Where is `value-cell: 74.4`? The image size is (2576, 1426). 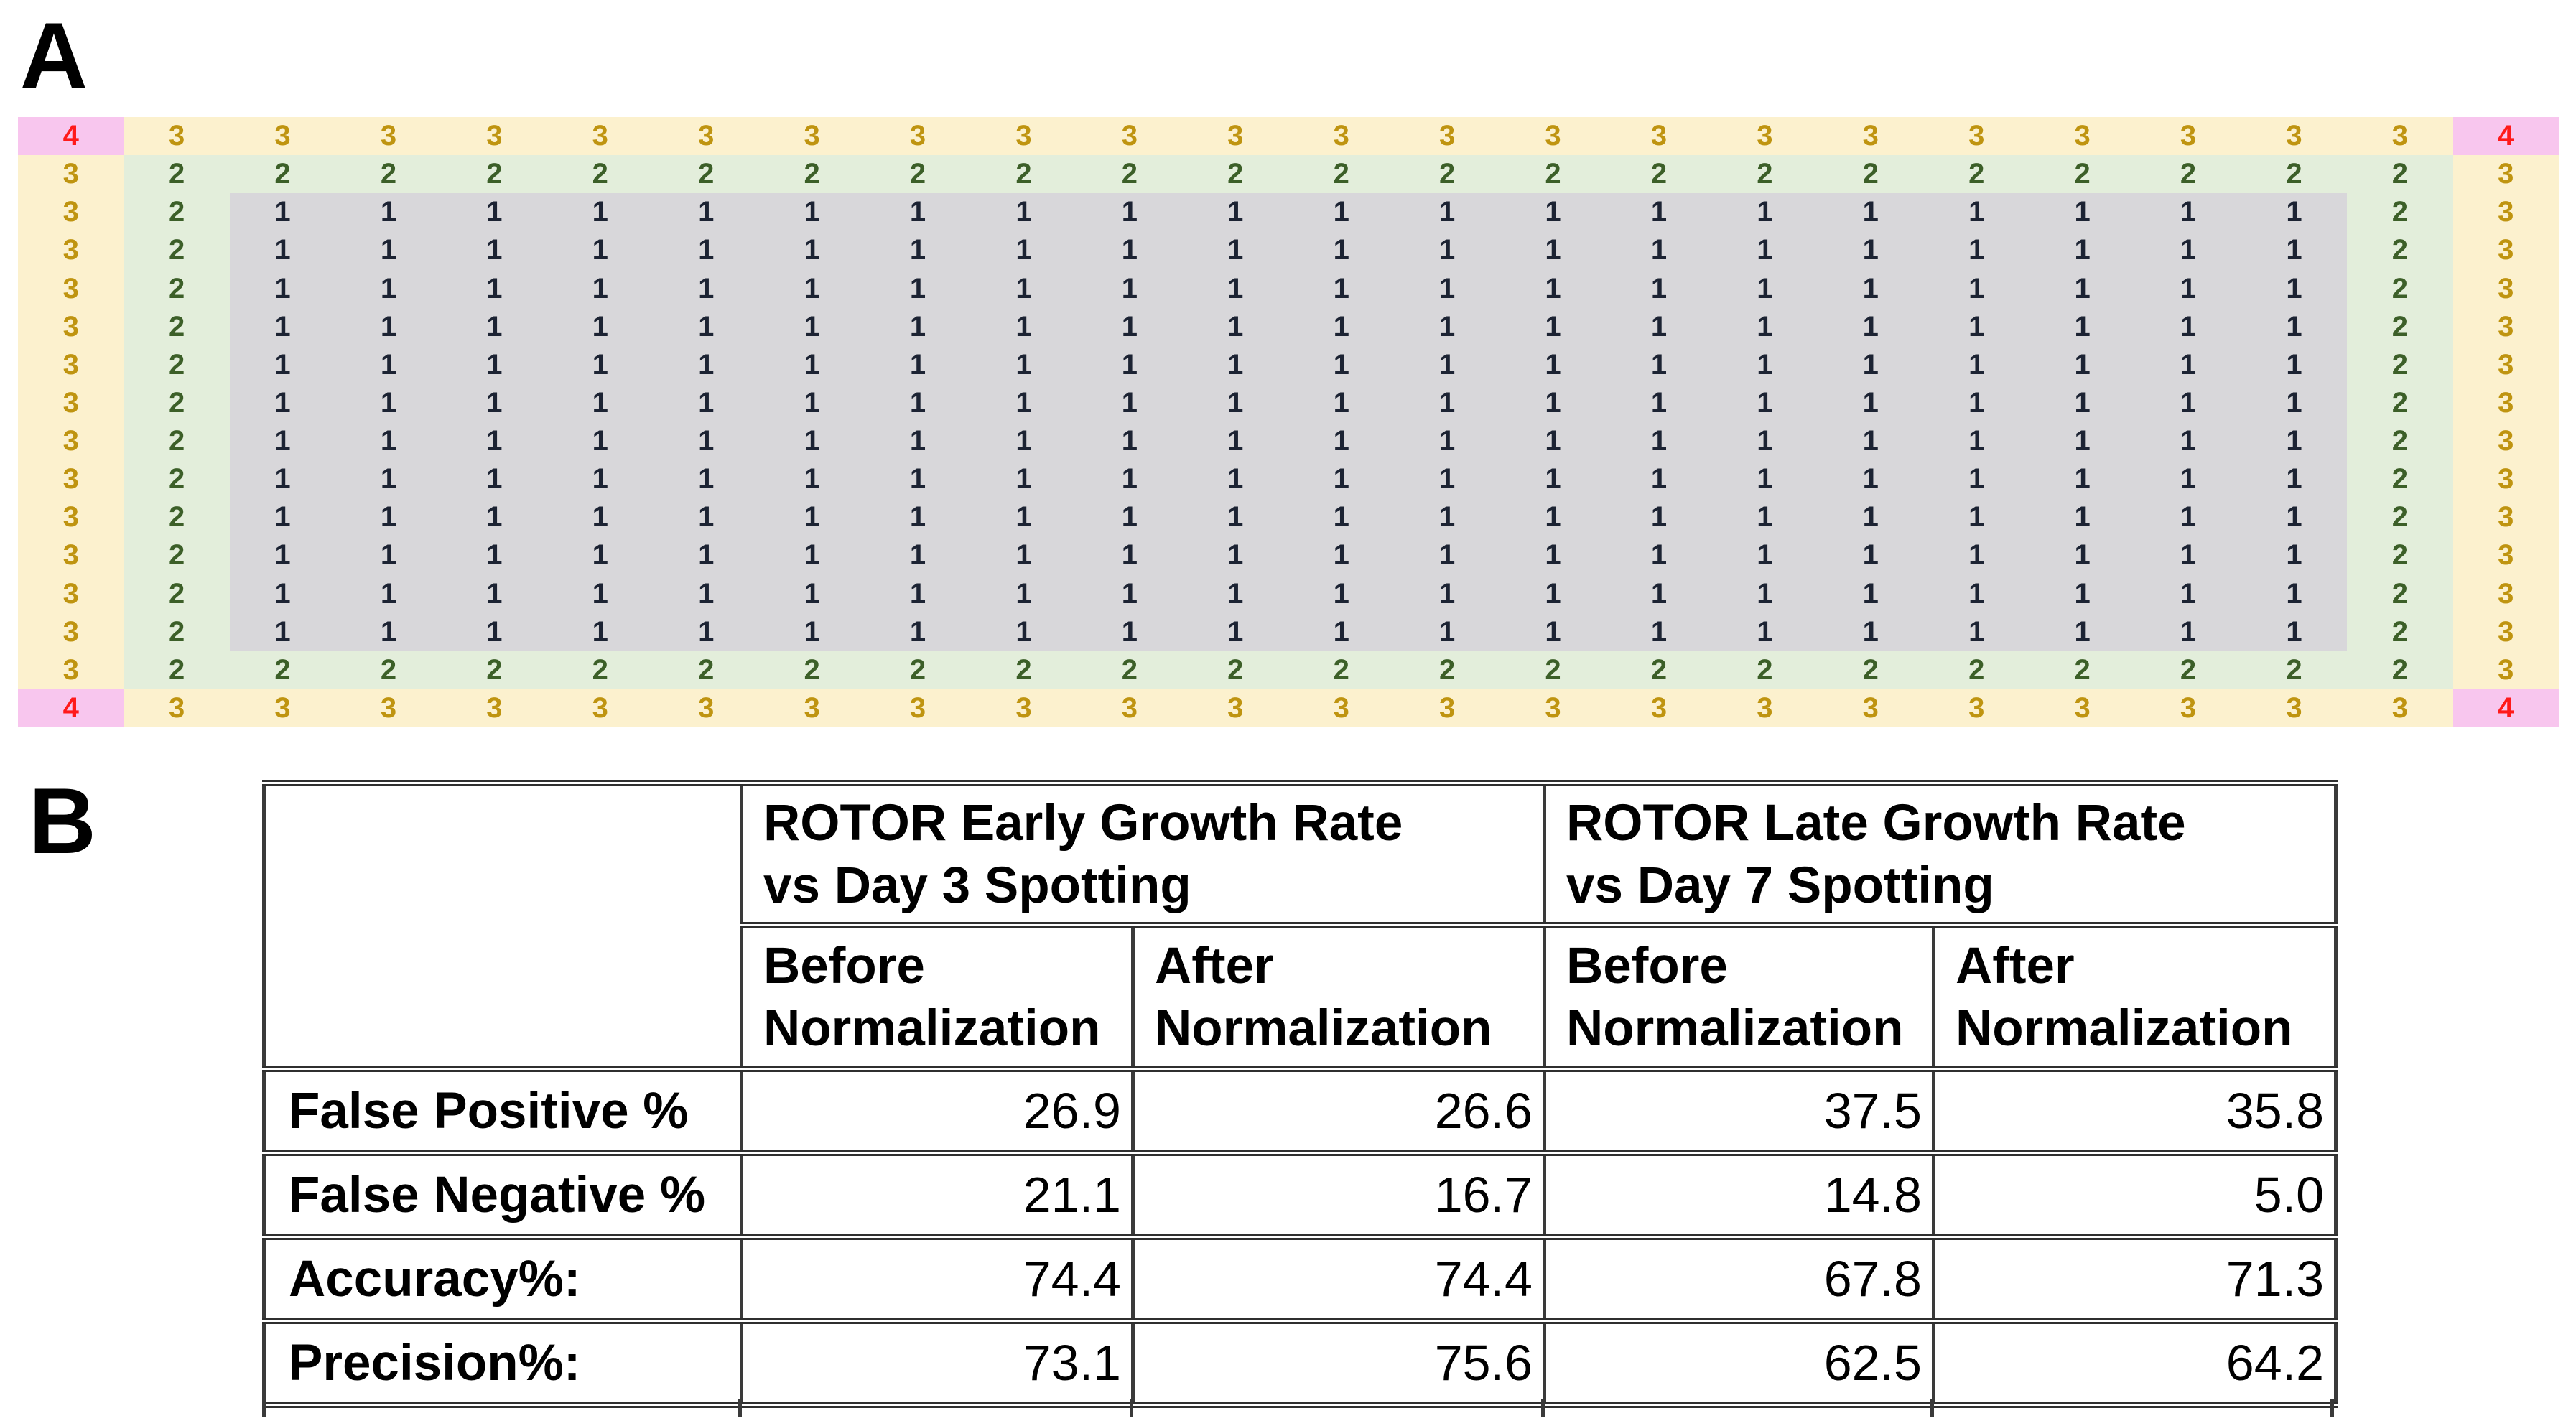
value-cell: 74.4 is located at coordinates (937, 1279).